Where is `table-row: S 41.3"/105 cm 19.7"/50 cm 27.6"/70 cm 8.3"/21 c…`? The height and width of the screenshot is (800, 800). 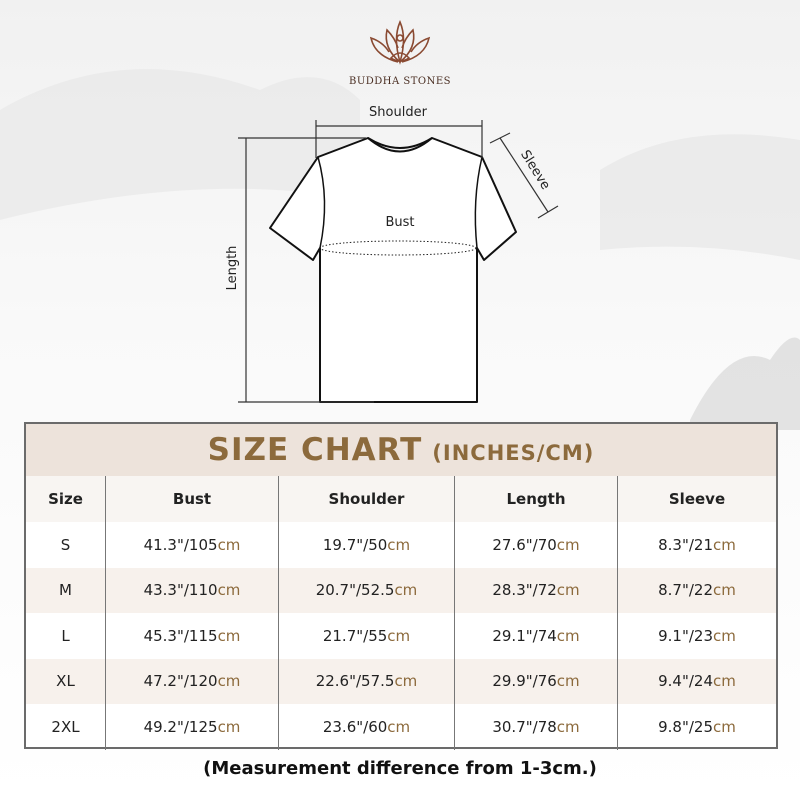 table-row: S 41.3"/105 cm 19.7"/50 cm 27.6"/70 cm 8.3"/21 c… is located at coordinates (401, 545).